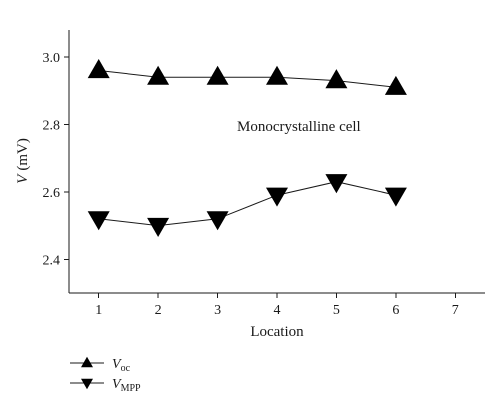 The image size is (500, 410). I want to click on chart-annotation: Monocrystalline cell, so click(299, 127).